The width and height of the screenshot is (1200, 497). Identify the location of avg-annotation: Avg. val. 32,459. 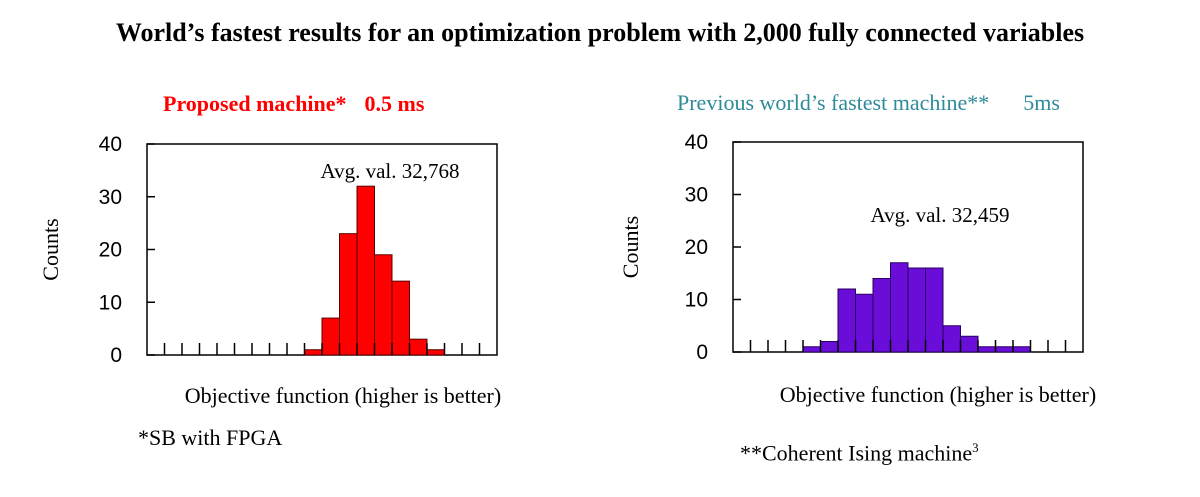
(939, 215).